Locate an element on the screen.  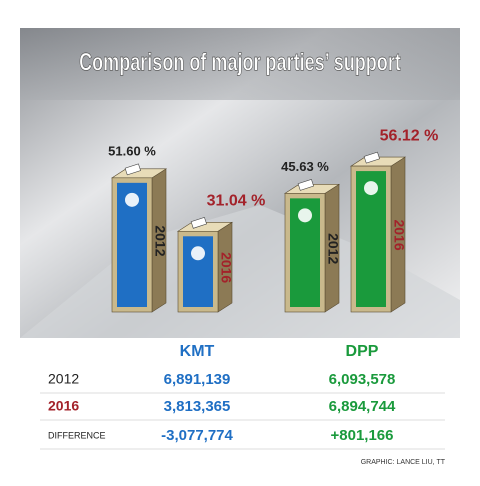
chart-title: Comparison of major parties’ support is located at coordinates (240, 62).